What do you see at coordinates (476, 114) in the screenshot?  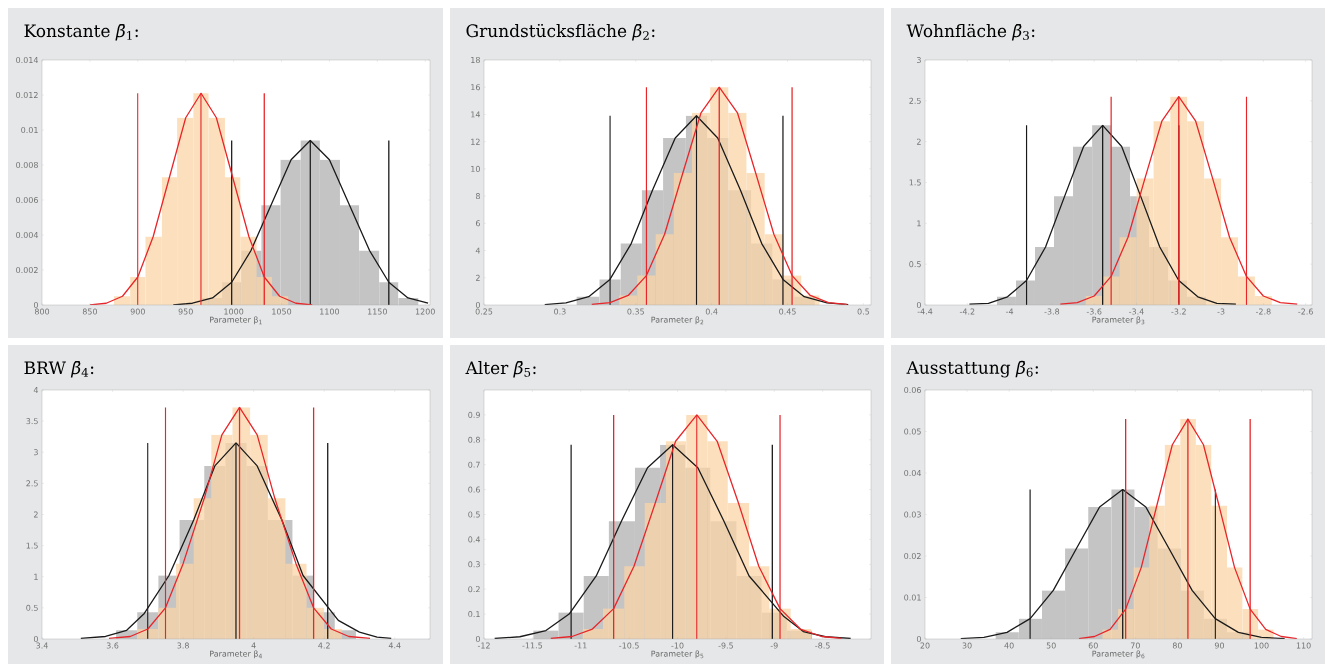 I see `y-tick-label: 14` at bounding box center [476, 114].